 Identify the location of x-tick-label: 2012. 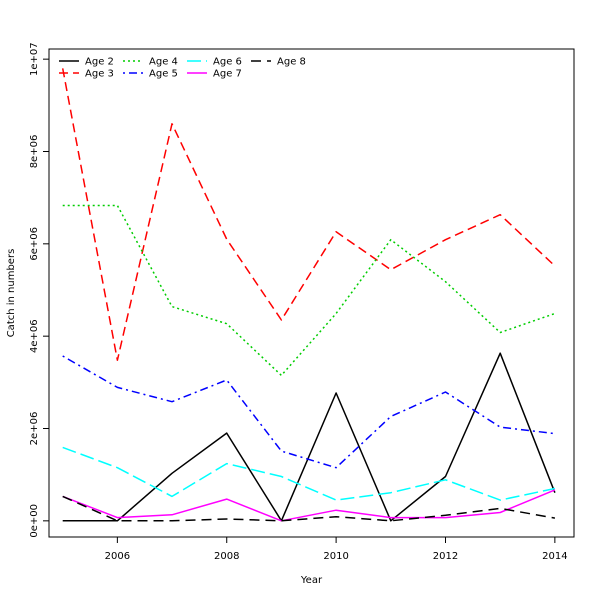
(445, 556).